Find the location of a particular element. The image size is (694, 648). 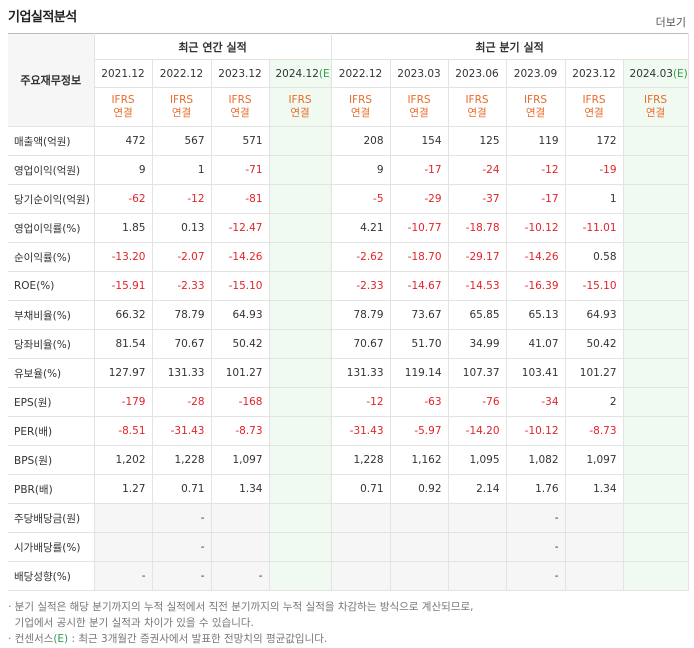

period-header: 2023.03 is located at coordinates (419, 73).